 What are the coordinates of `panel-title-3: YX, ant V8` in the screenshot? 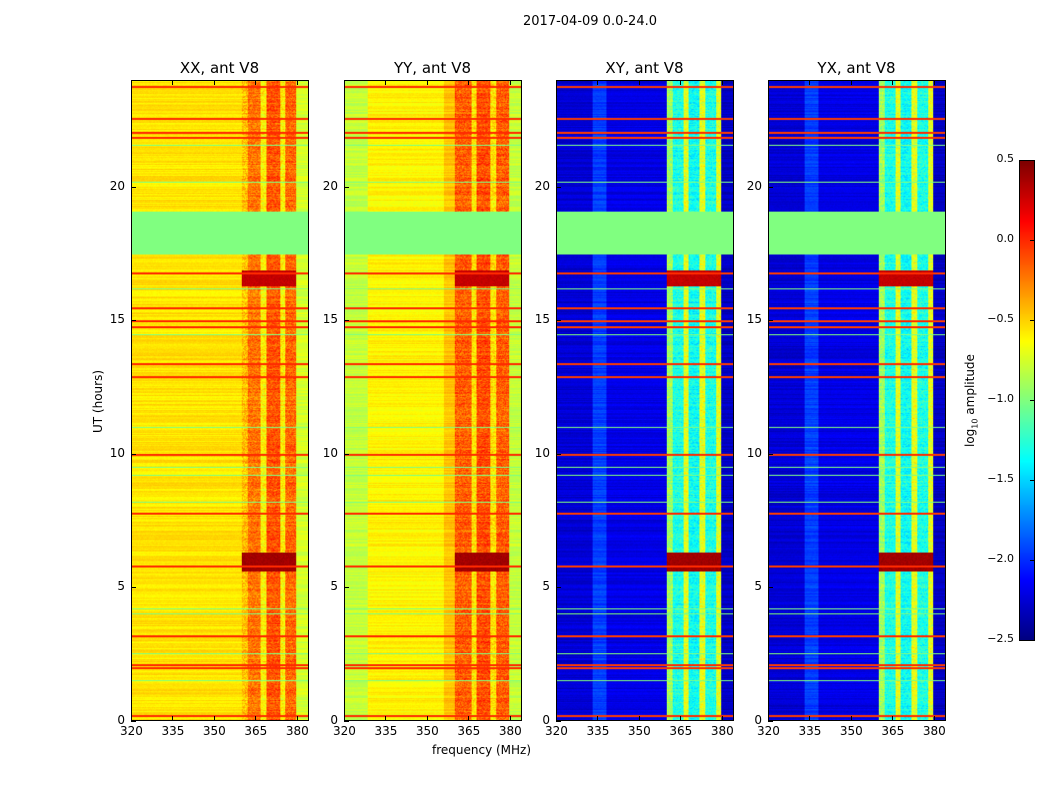 It's located at (856, 68).